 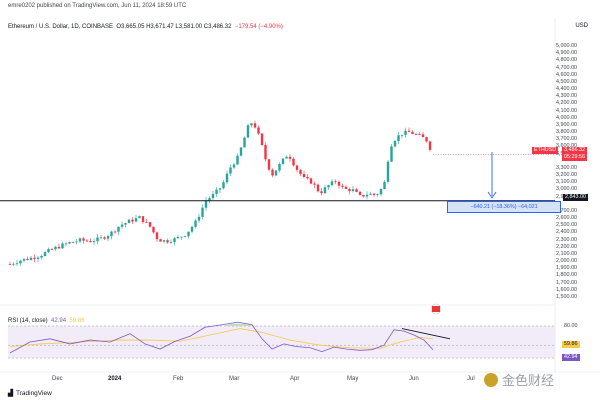 I want to click on price-tick-label: 3,000.00, so click(x=566, y=189).